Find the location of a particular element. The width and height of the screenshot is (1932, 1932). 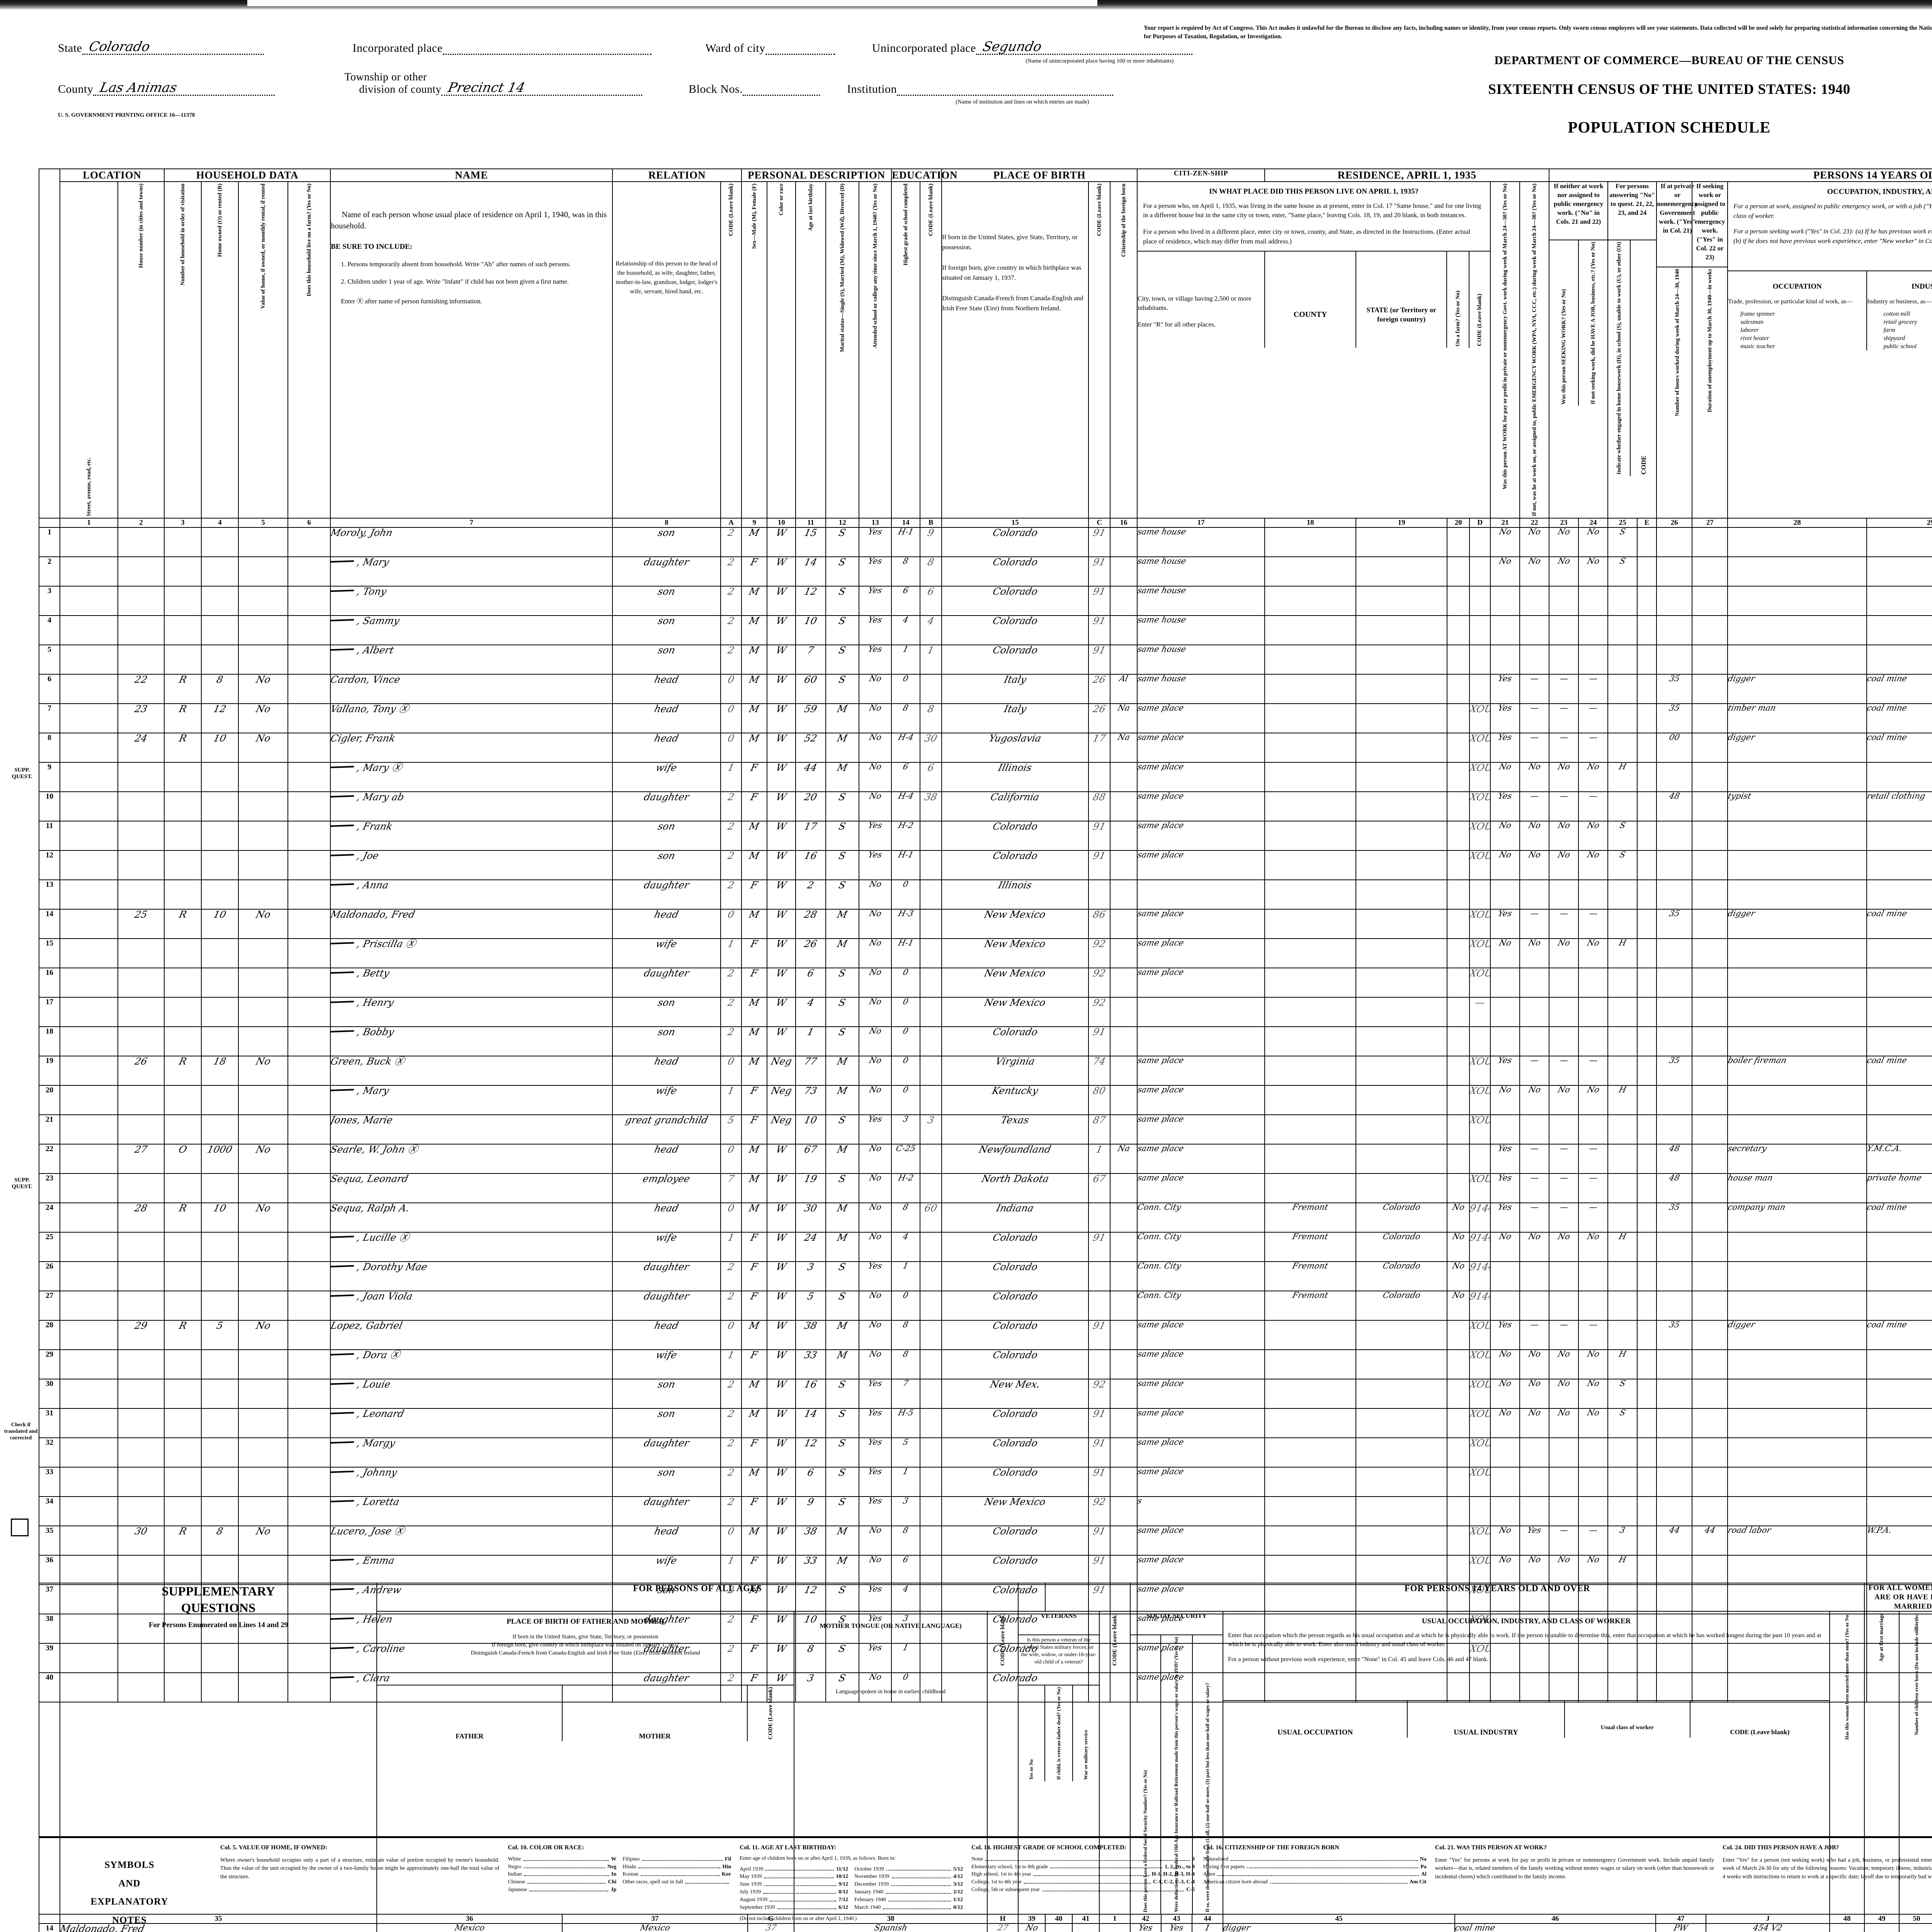

cell-relation: great grandchild is located at coordinates (667, 1129).